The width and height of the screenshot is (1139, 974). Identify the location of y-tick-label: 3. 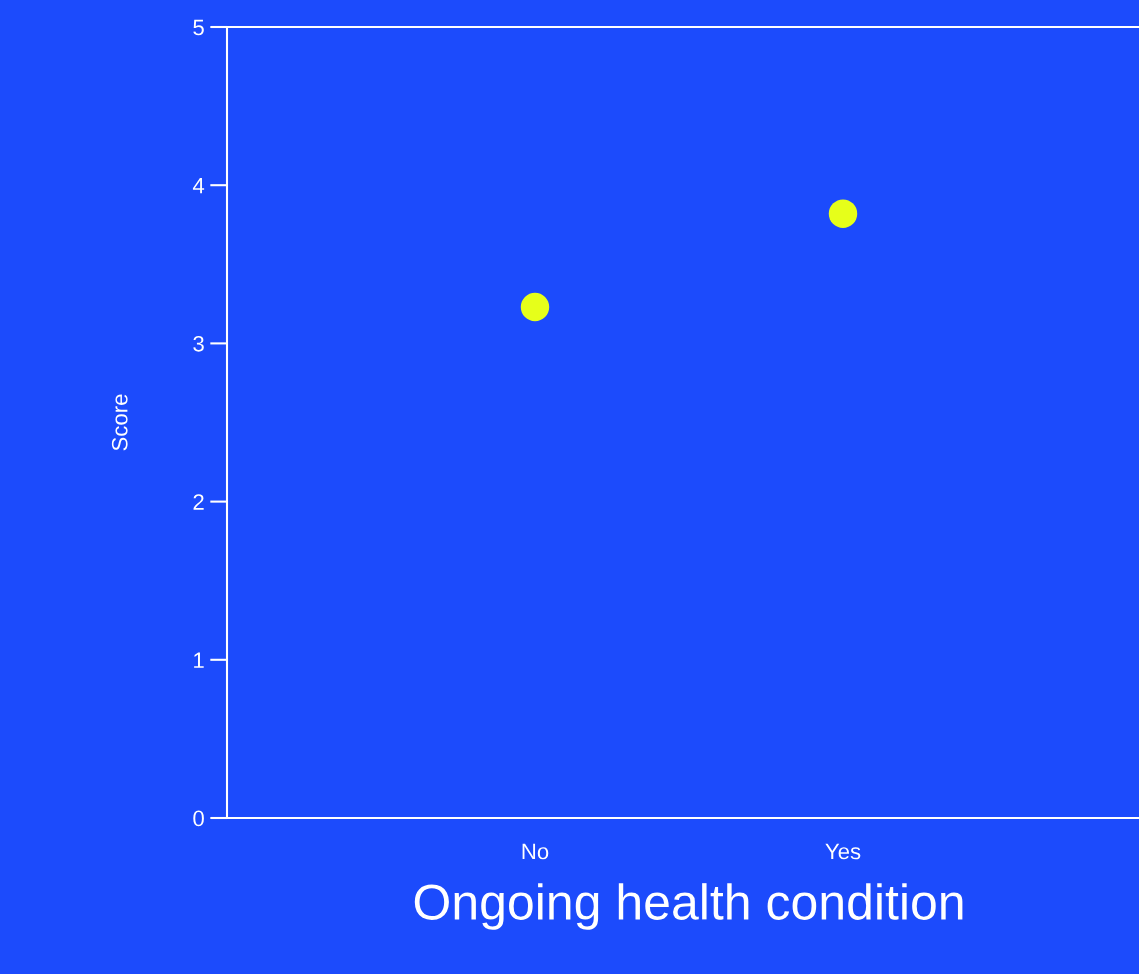
(198, 343).